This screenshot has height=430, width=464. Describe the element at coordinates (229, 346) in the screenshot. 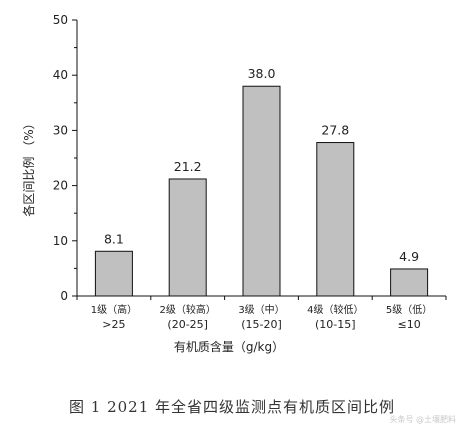

I see `x-axis-title: 有机质含量（g/kg）` at that location.